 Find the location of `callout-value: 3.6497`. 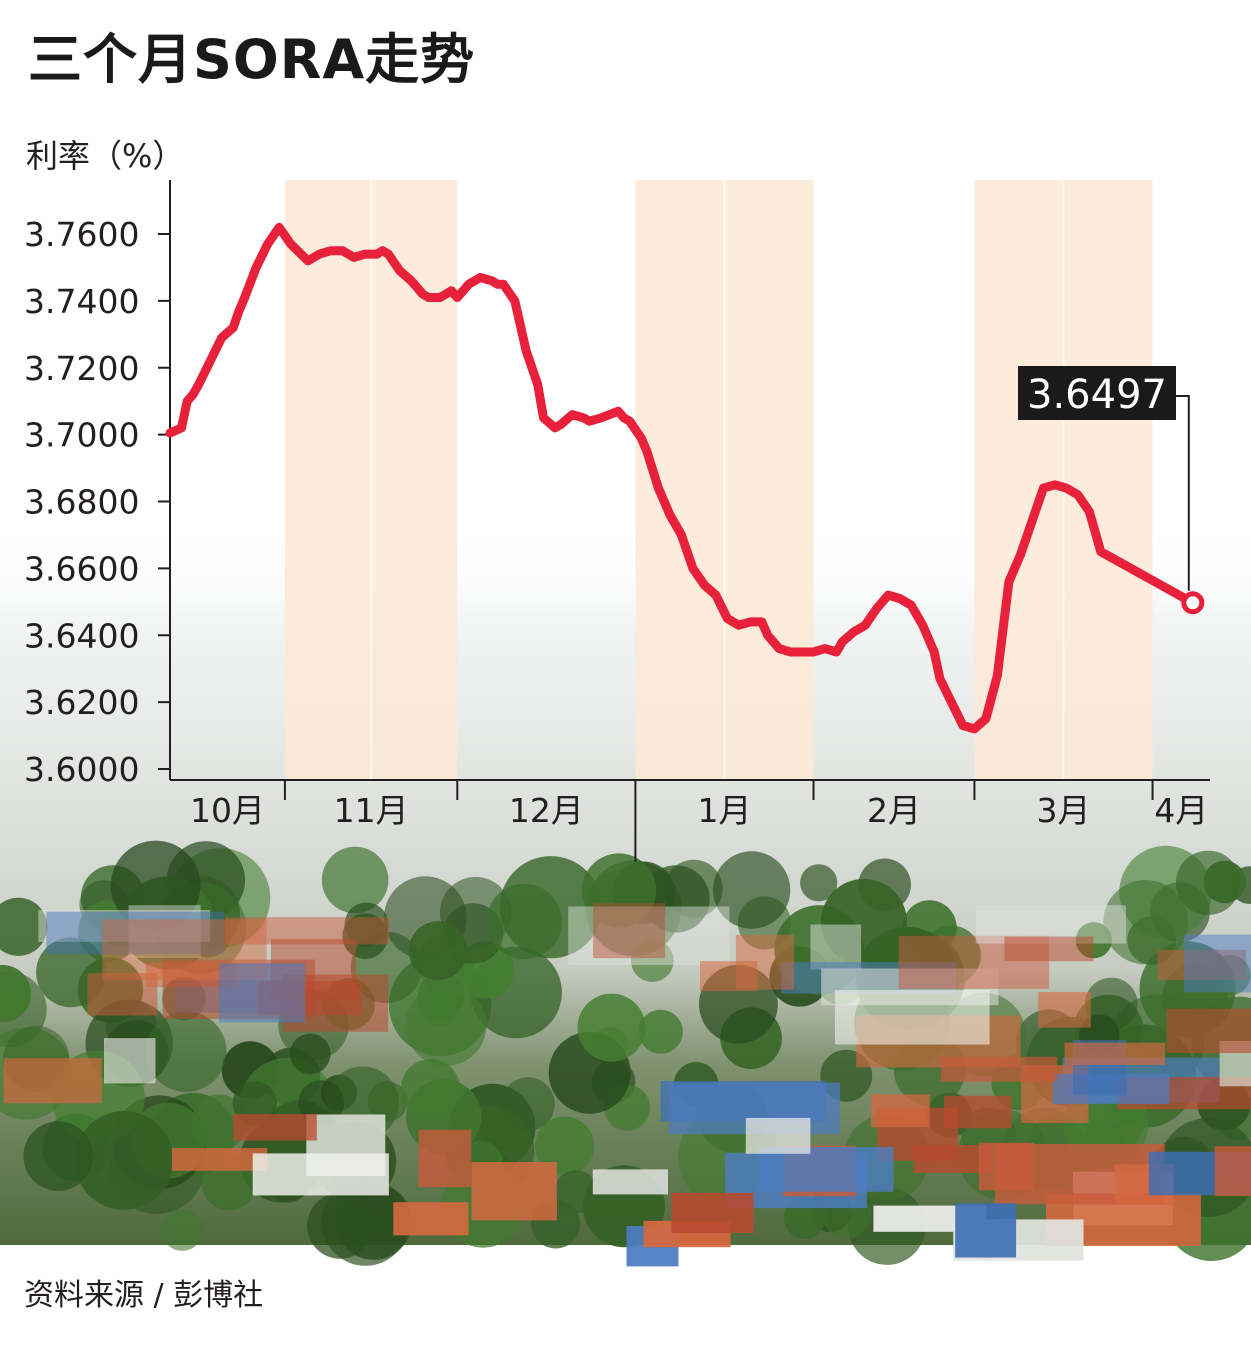

callout-value: 3.6497 is located at coordinates (1097, 395).